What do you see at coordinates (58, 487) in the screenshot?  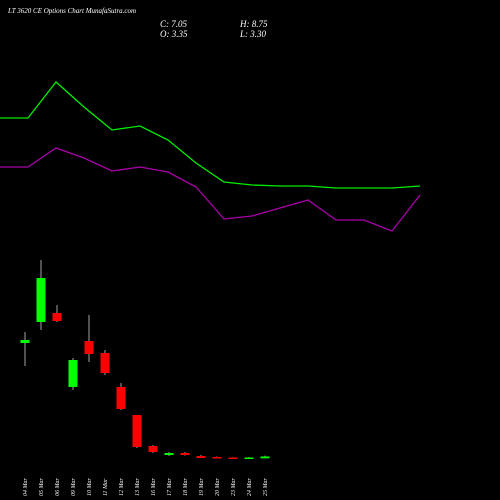 I see `x-tick-label: 06 Mar` at bounding box center [58, 487].